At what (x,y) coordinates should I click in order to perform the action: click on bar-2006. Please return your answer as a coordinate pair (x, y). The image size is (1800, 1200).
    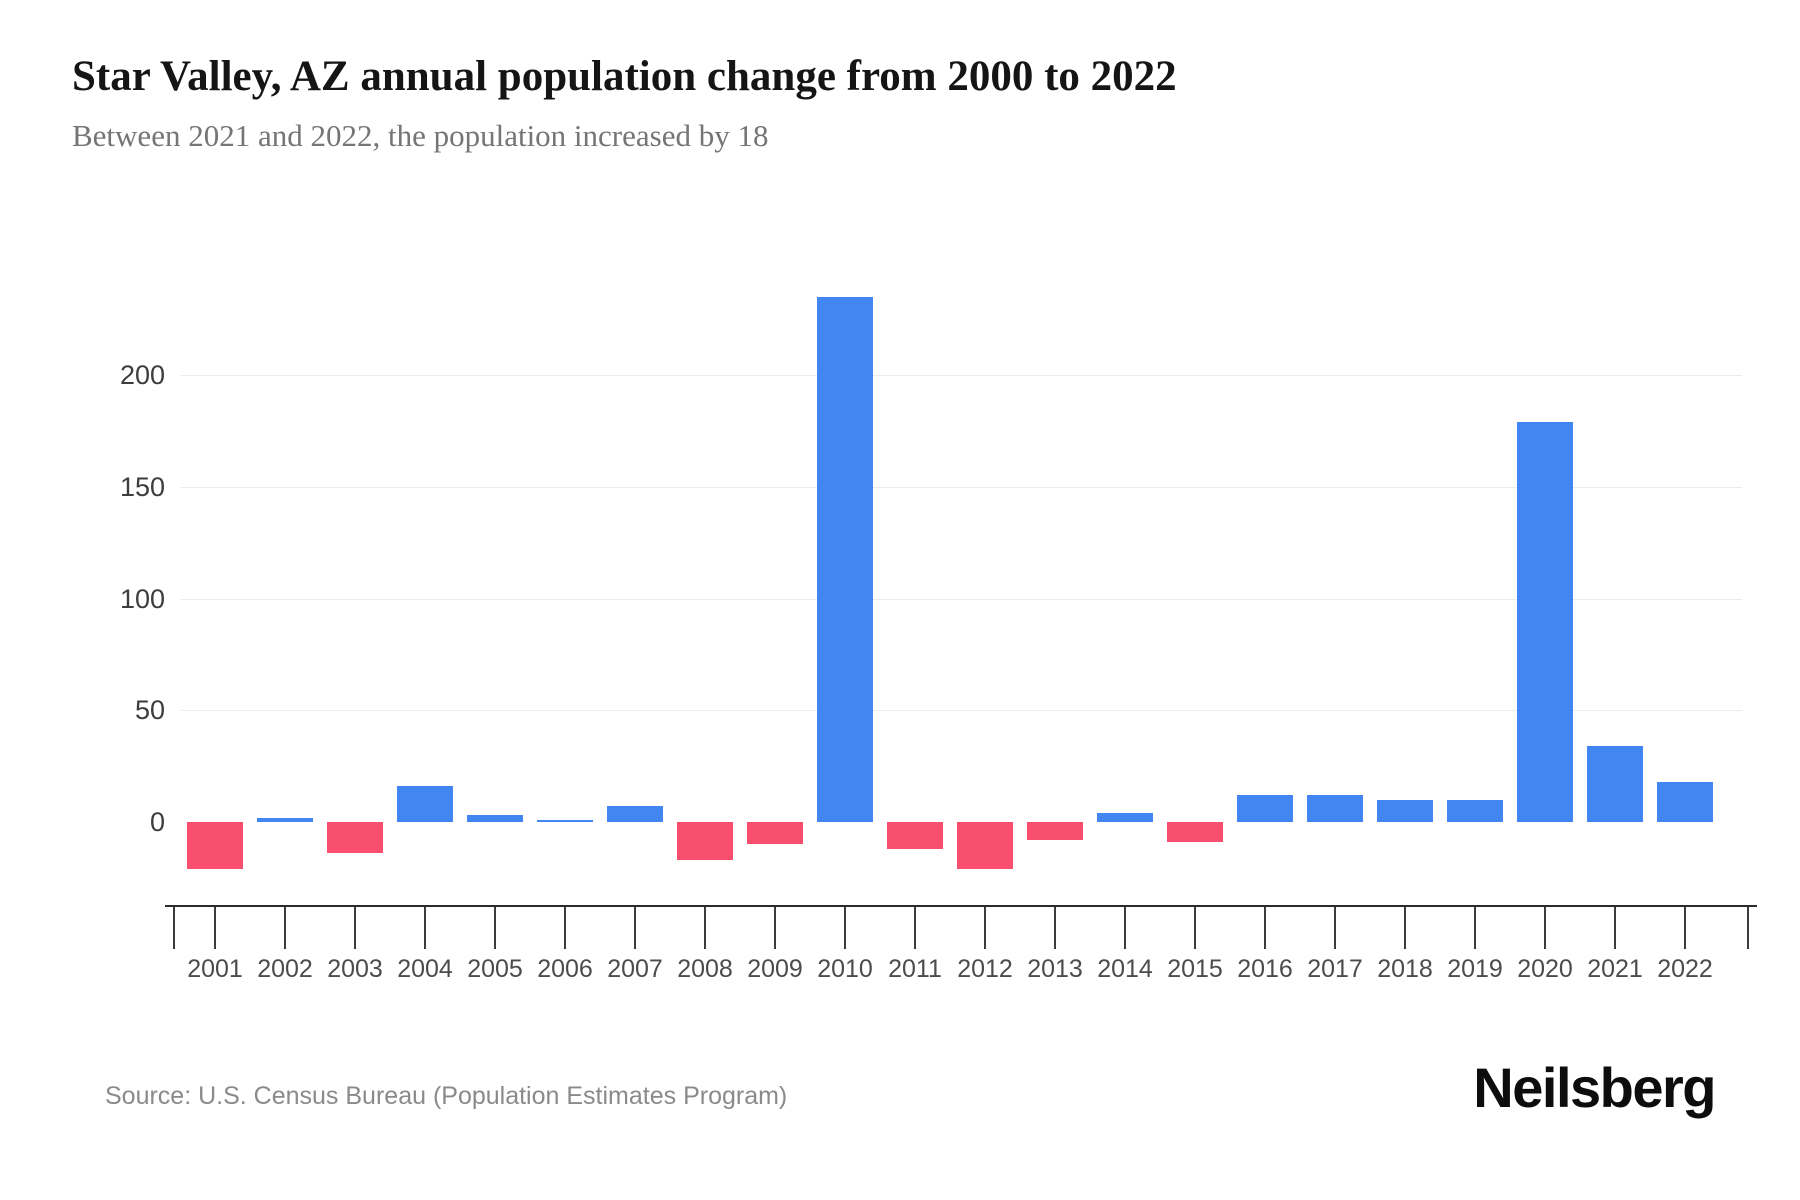
    Looking at the image, I should click on (565, 820).